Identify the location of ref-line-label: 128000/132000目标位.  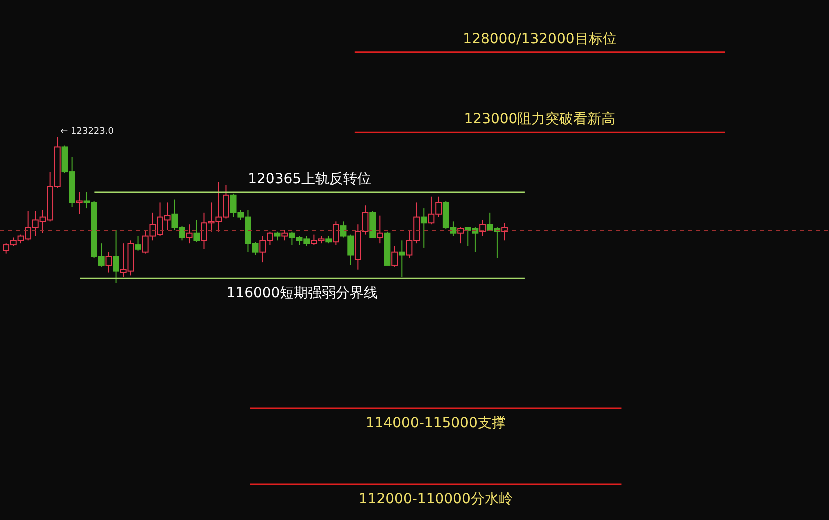
(540, 39).